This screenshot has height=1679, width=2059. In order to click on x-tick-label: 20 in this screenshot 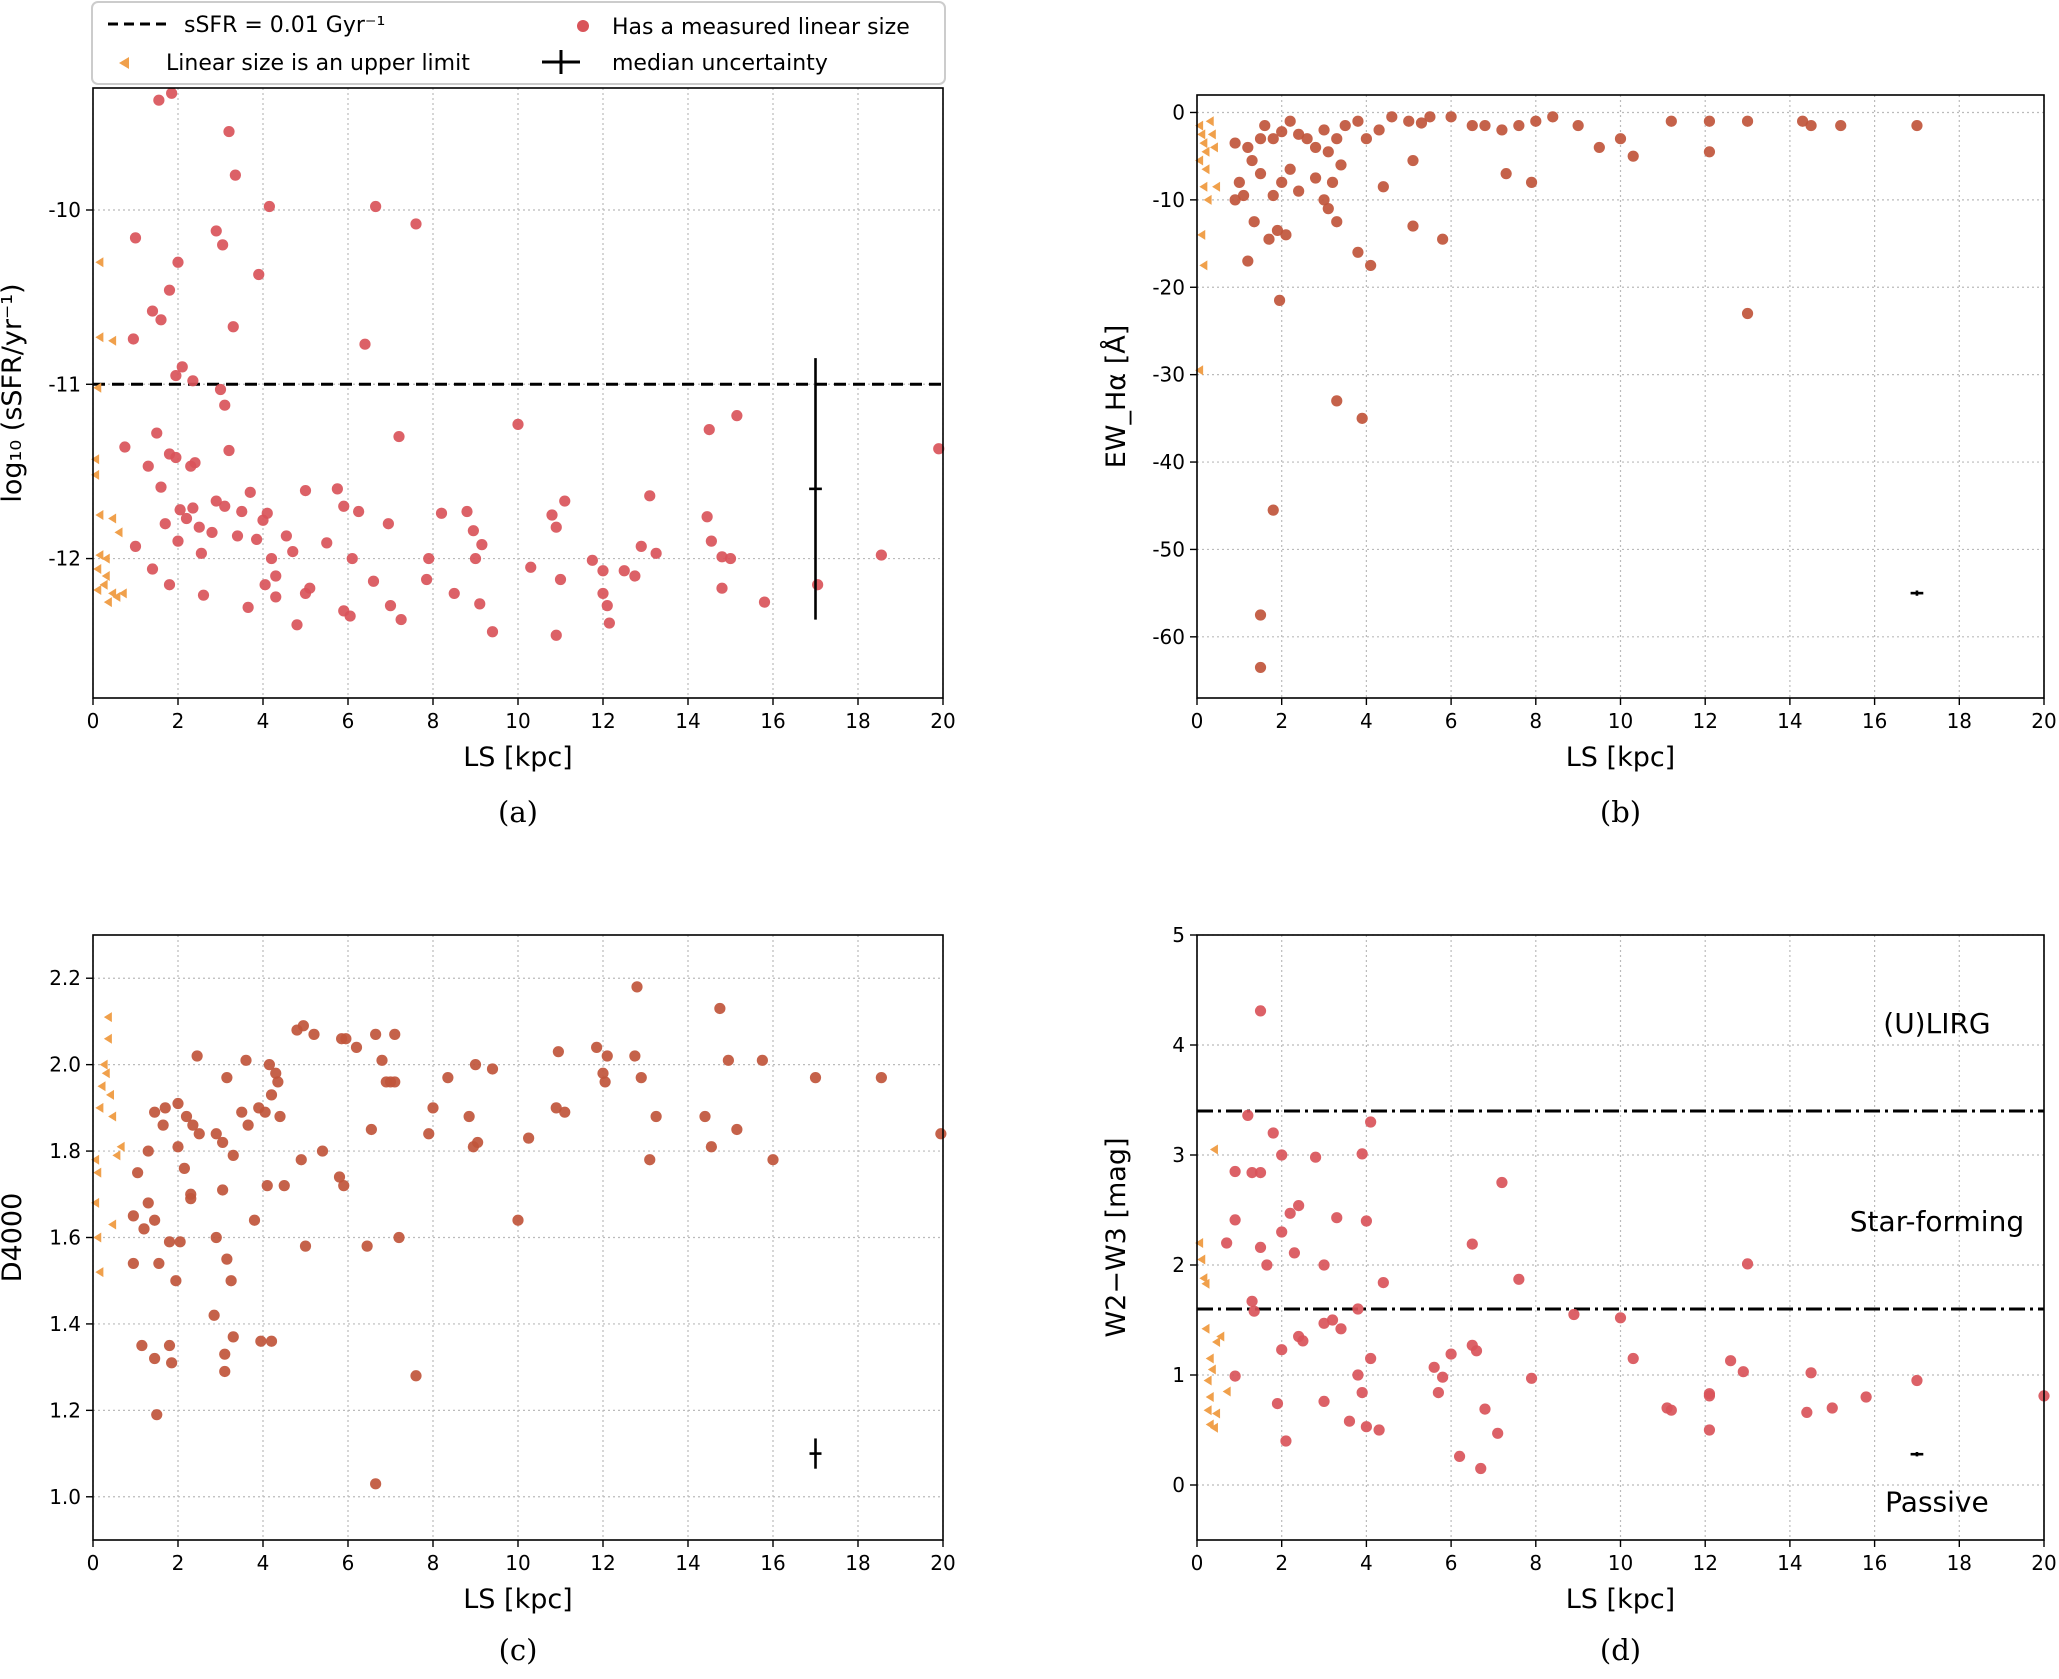, I will do `click(942, 1563)`.